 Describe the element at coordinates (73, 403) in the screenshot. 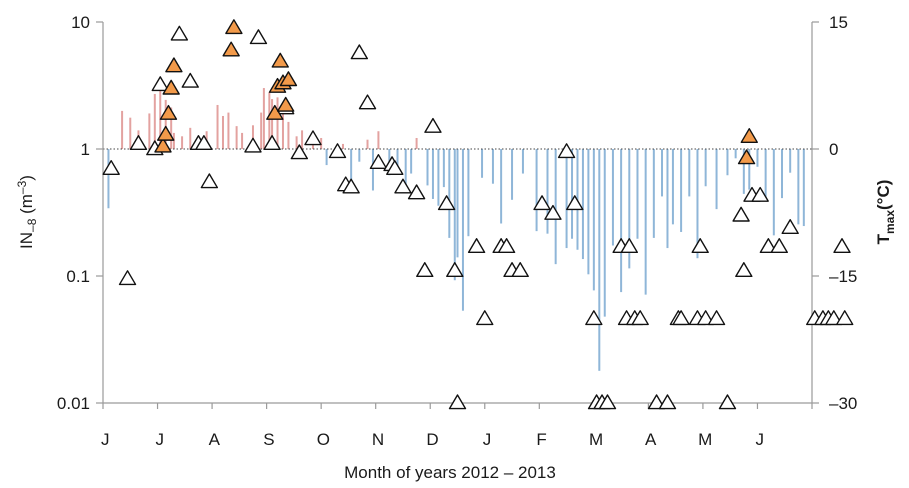

I see `left-tick-label: 0.01` at that location.